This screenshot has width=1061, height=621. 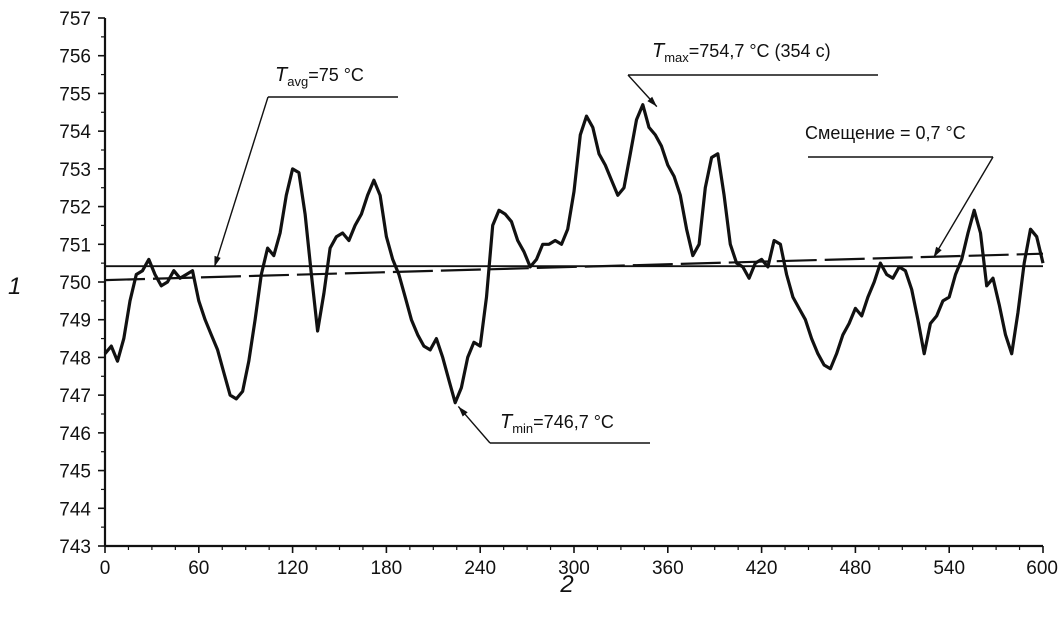 I want to click on y-tick-label: 749, so click(x=75, y=321).